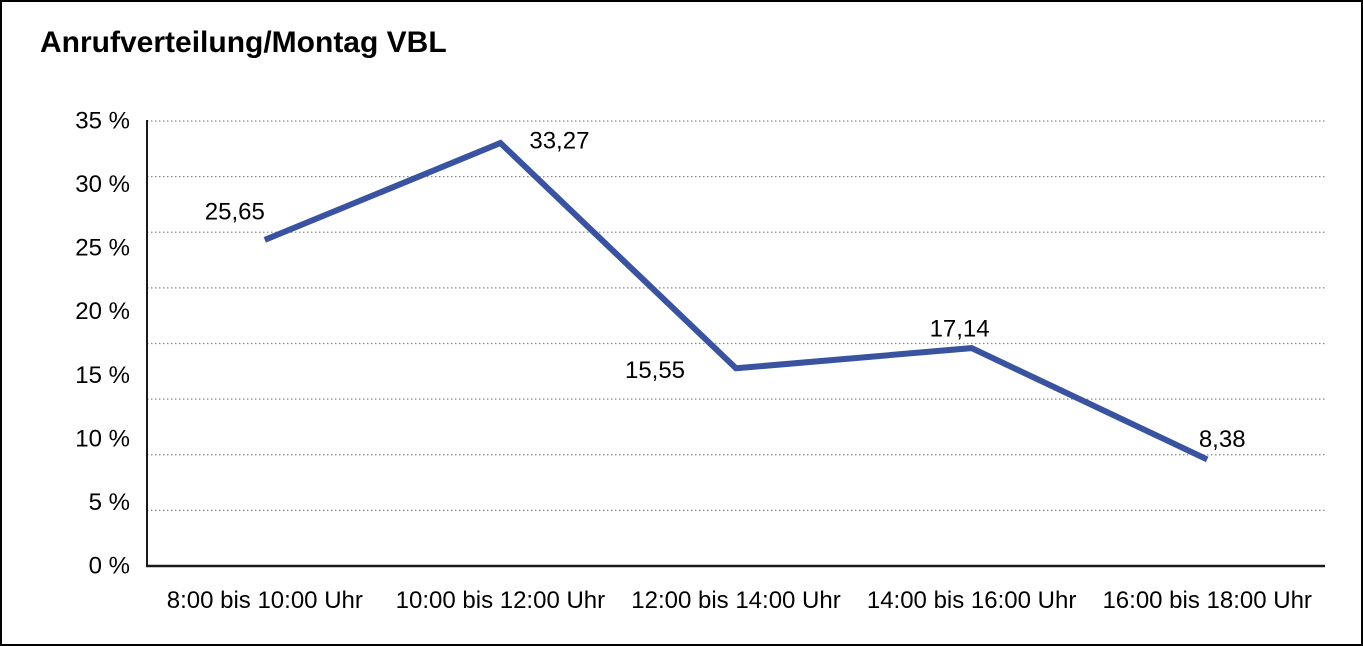 The image size is (1363, 646). Describe the element at coordinates (102, 184) in the screenshot. I see `y-tick-label: 30 %` at that location.